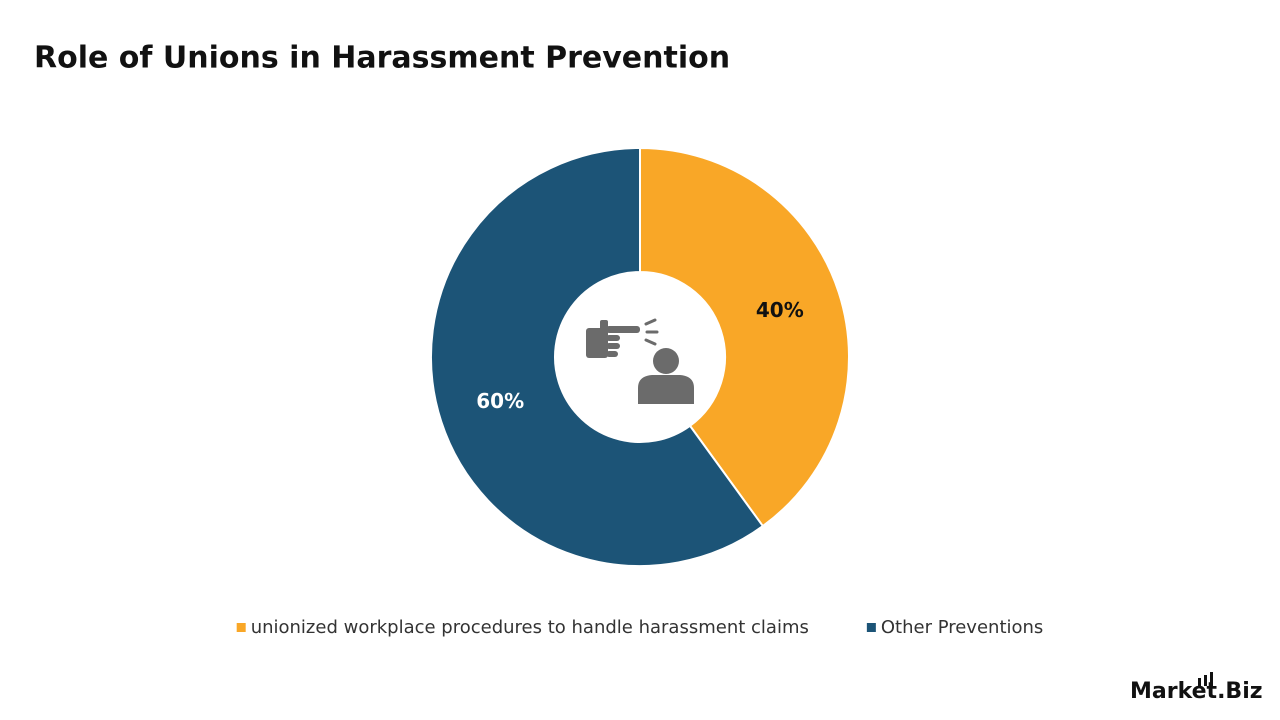 The height and width of the screenshot is (720, 1280). What do you see at coordinates (666, 389) in the screenshot?
I see `icon-body` at bounding box center [666, 389].